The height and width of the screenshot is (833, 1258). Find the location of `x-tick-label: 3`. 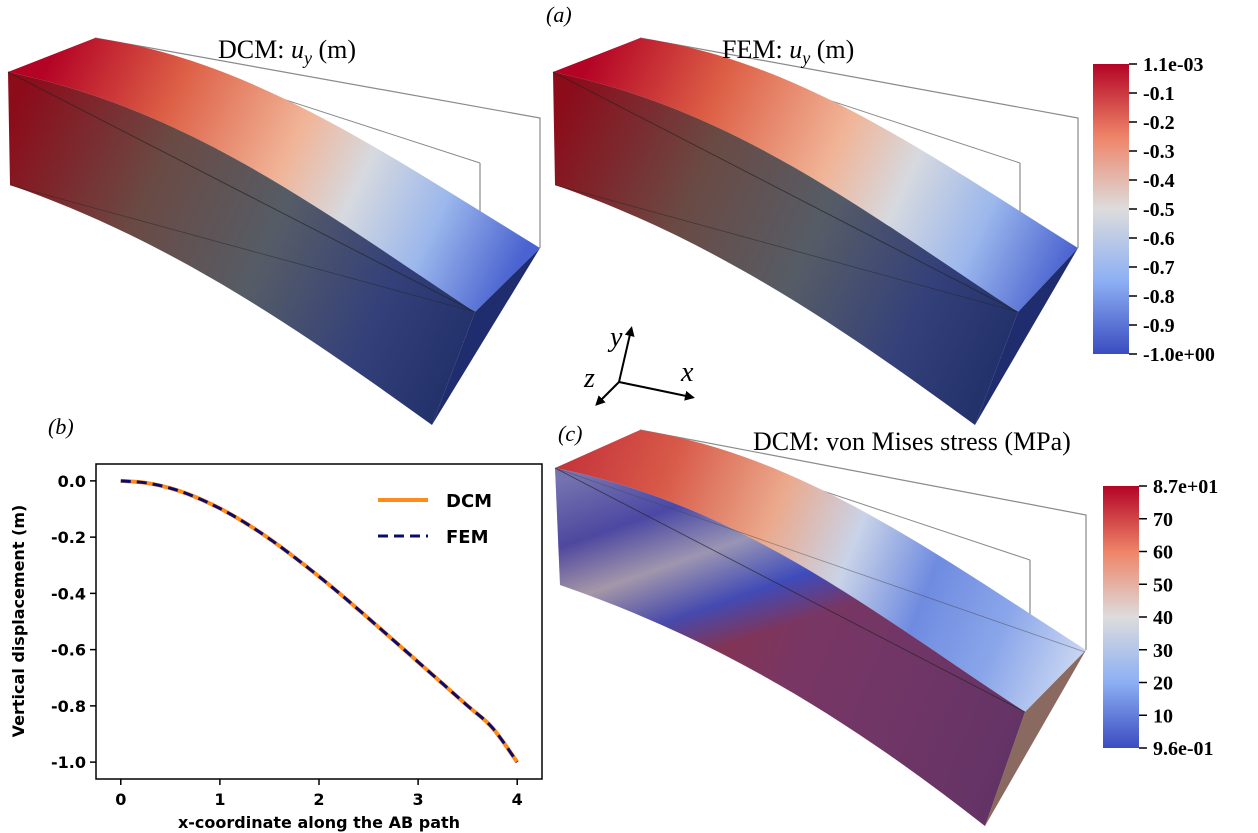

x-tick-label: 3 is located at coordinates (418, 799).